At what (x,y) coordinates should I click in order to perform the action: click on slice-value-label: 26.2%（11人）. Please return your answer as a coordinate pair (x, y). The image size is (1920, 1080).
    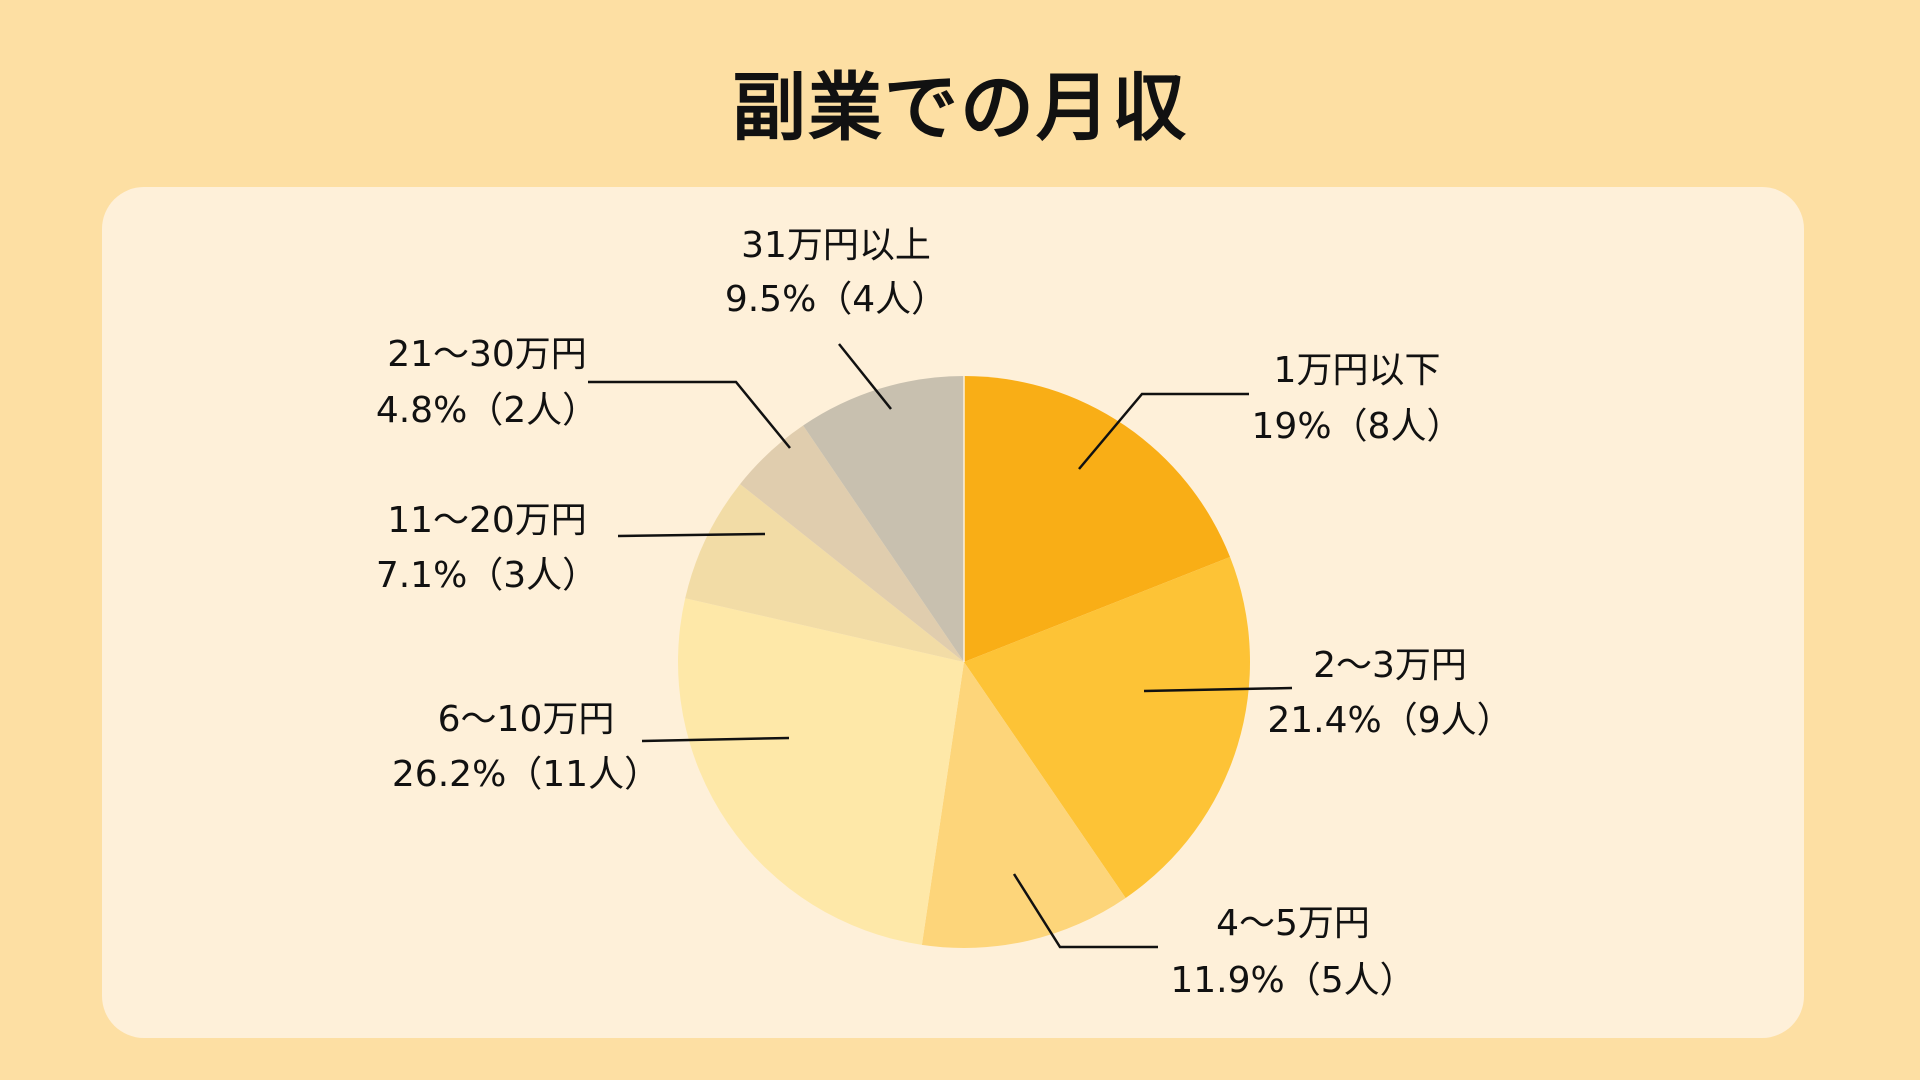
    Looking at the image, I should click on (526, 774).